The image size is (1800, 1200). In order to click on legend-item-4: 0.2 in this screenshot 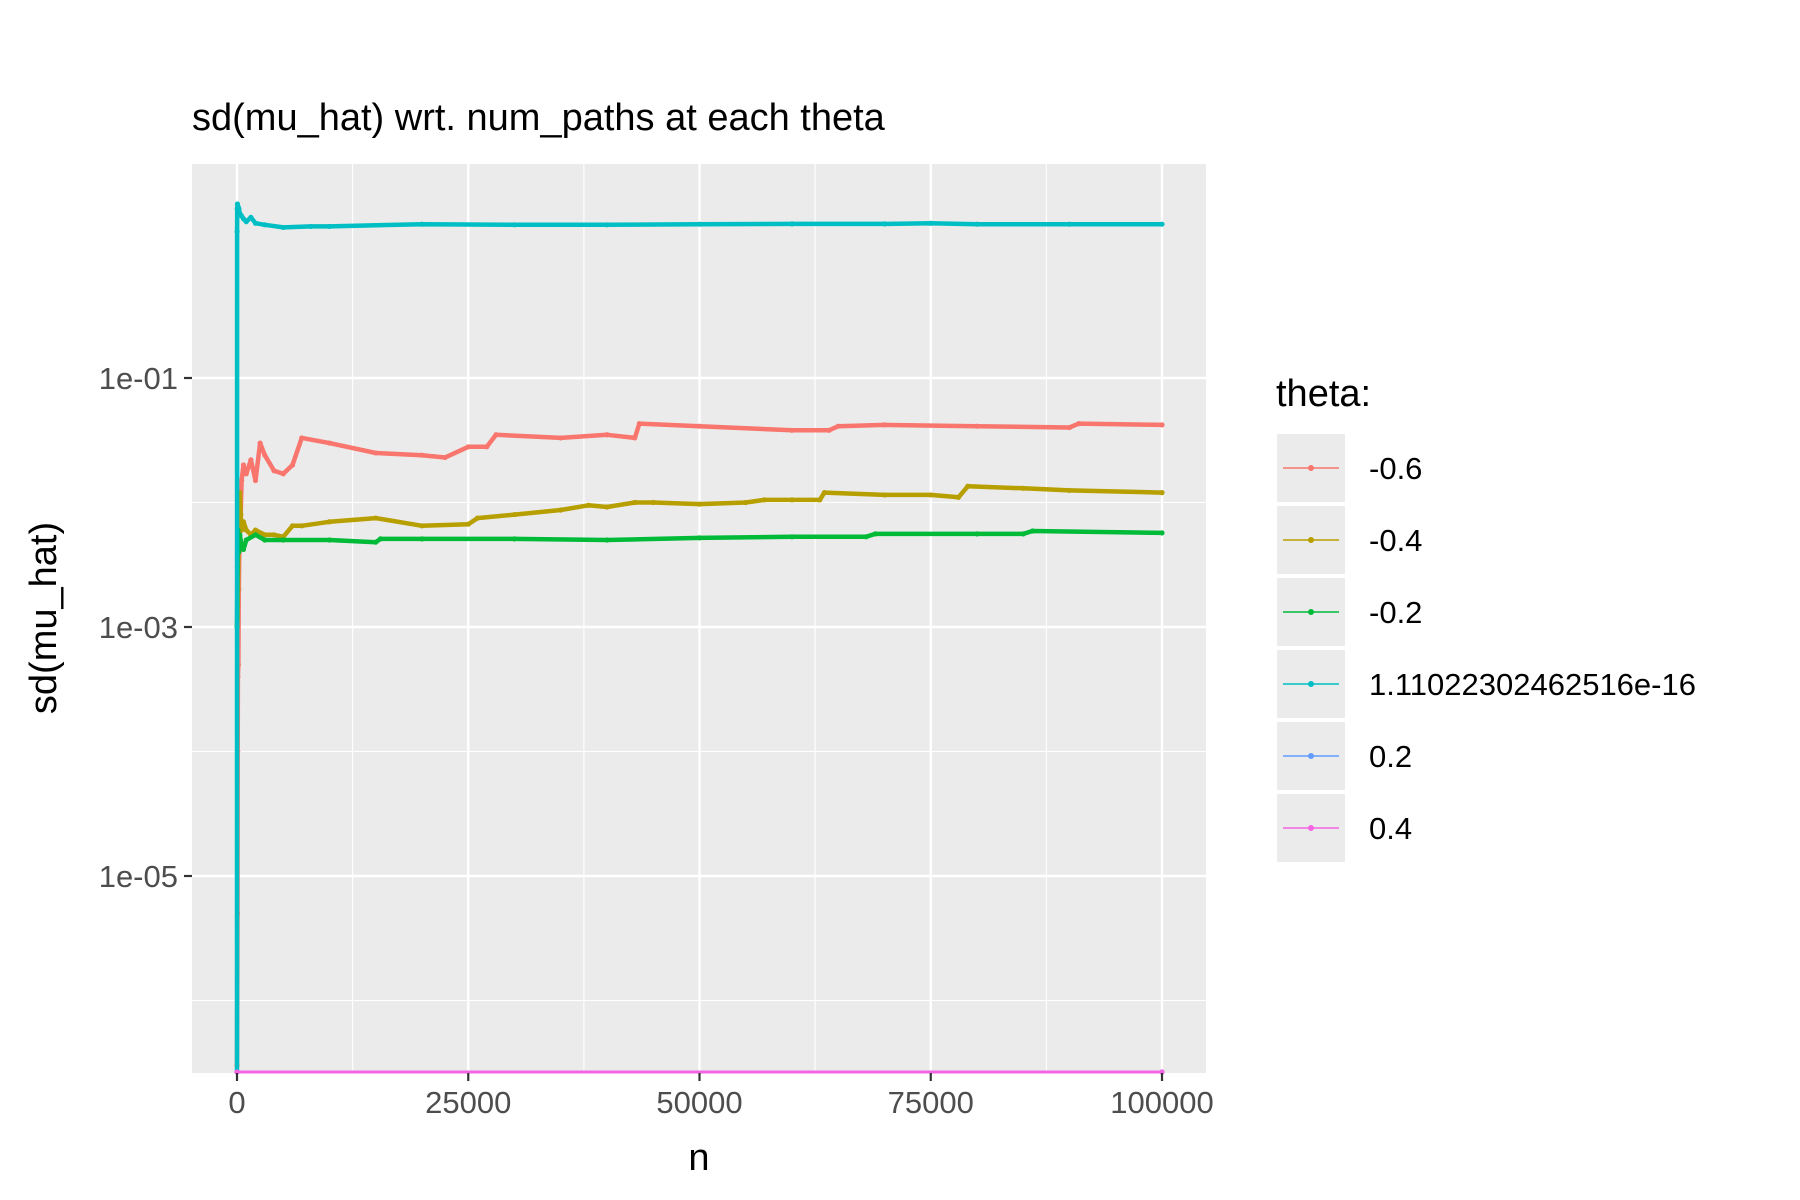, I will do `click(1344, 756)`.